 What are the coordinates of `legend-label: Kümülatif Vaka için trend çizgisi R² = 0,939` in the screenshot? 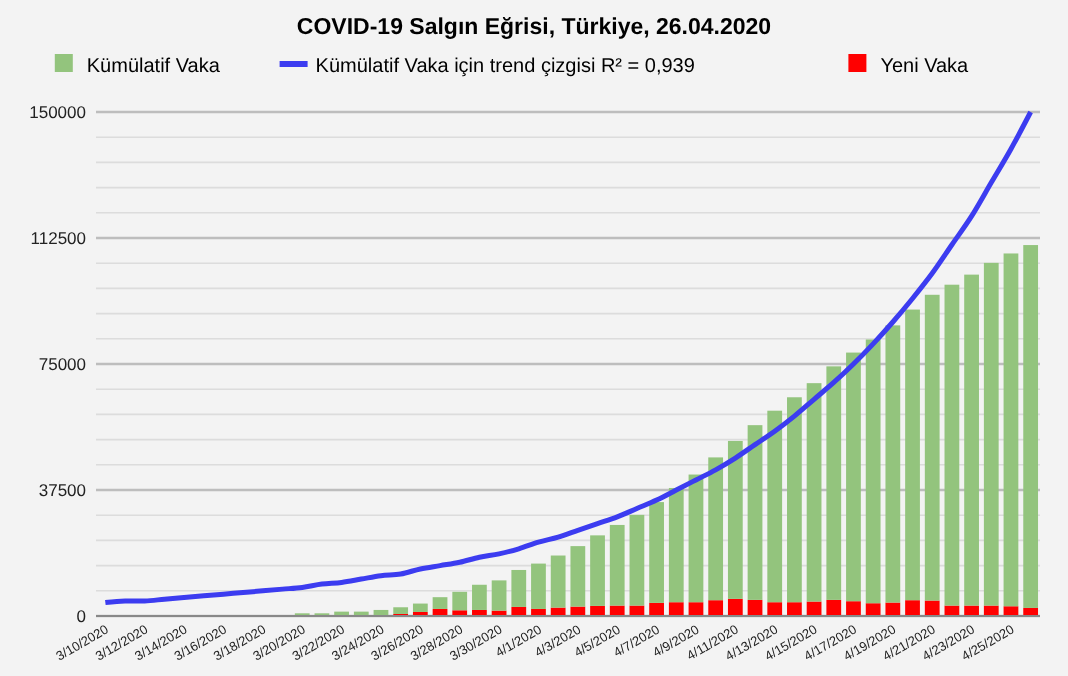 It's located at (505, 67).